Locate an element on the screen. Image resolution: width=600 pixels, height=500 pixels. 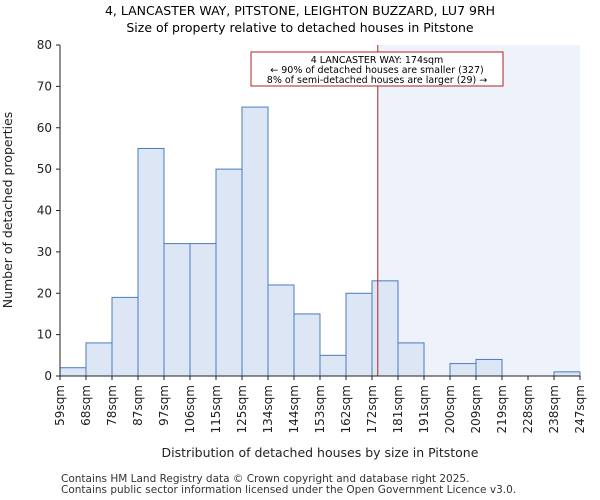
x-tick-label: 172sqm is located at coordinates (372, 409).